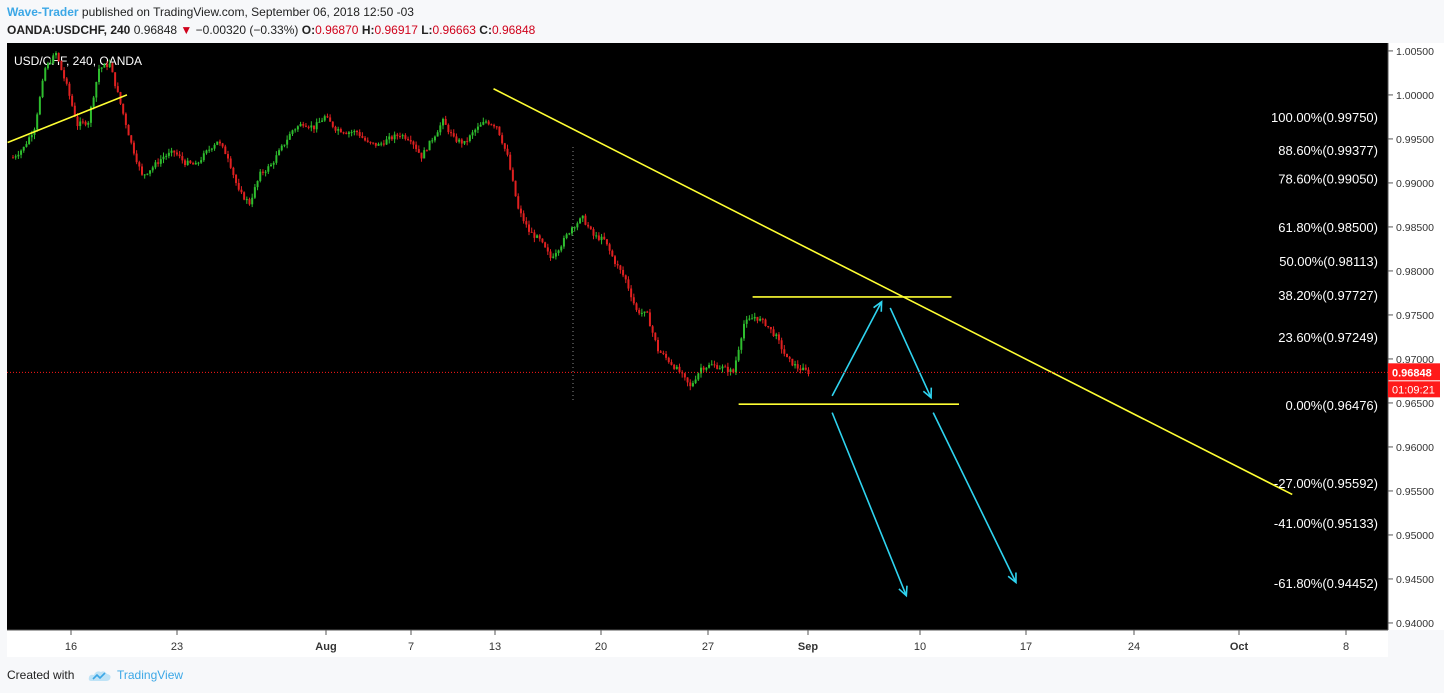 This screenshot has width=1444, height=693. Describe the element at coordinates (1416, 336) in the screenshot. I see `price-axis` at that location.